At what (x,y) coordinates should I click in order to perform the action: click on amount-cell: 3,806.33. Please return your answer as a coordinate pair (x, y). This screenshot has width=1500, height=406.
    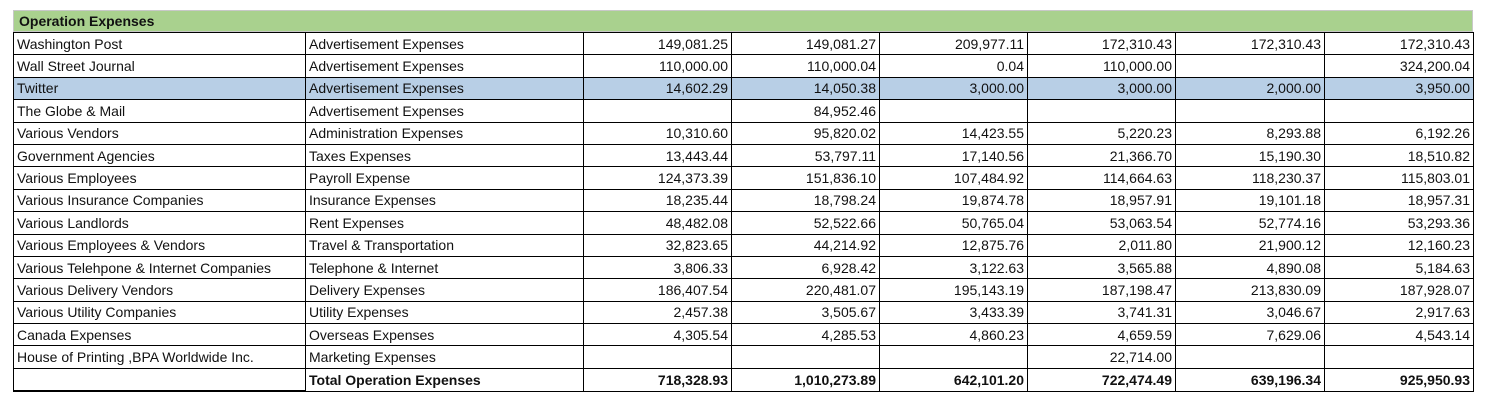
    Looking at the image, I should click on (657, 267).